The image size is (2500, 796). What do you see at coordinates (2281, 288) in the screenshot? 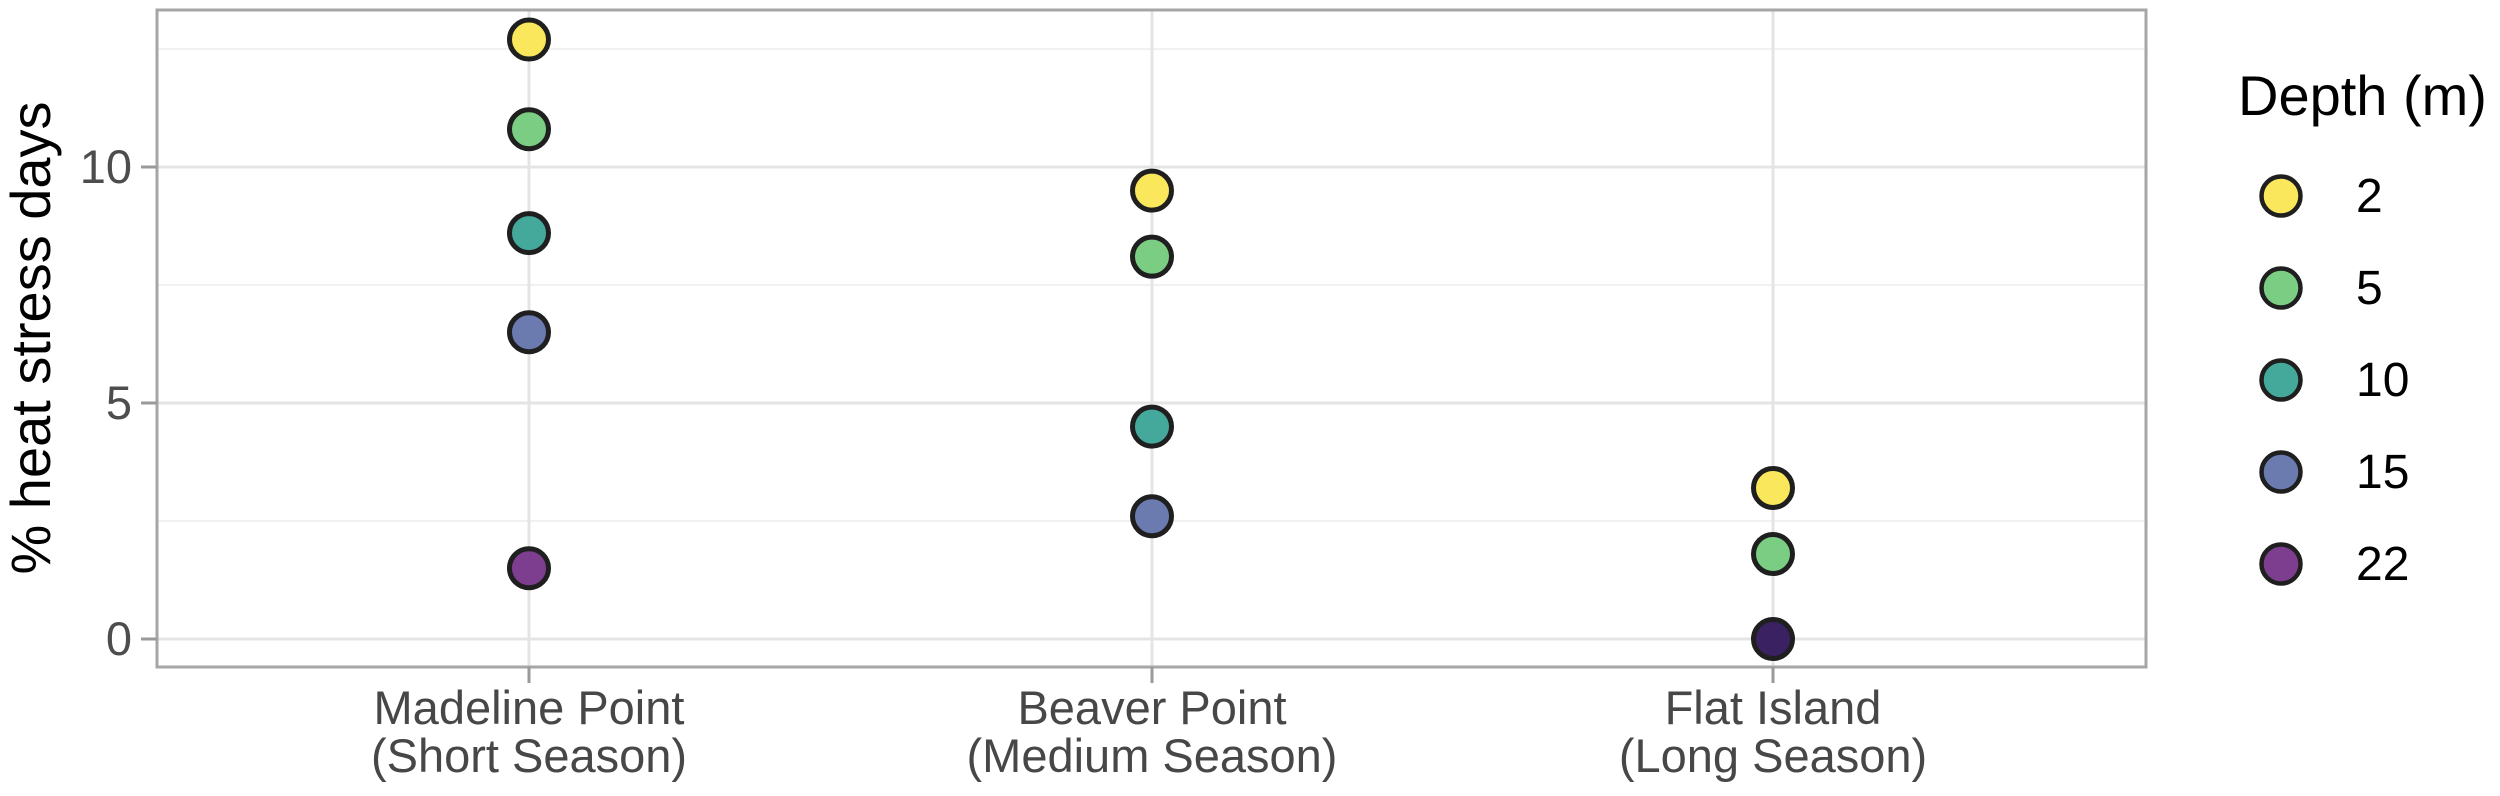
I see `legend-key-5m` at bounding box center [2281, 288].